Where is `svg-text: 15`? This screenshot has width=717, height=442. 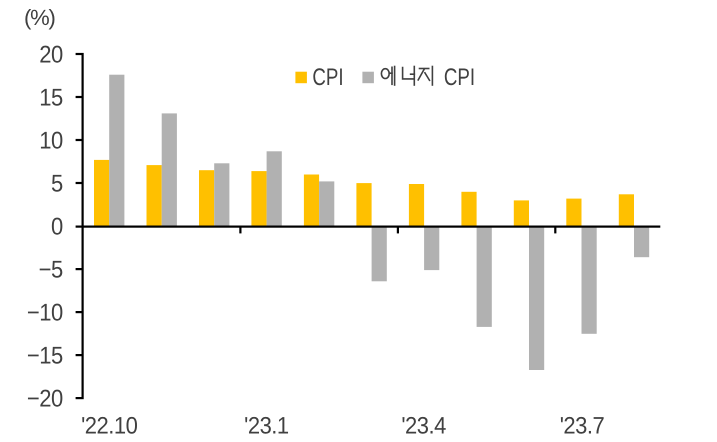 svg-text: 15 is located at coordinates (51, 97).